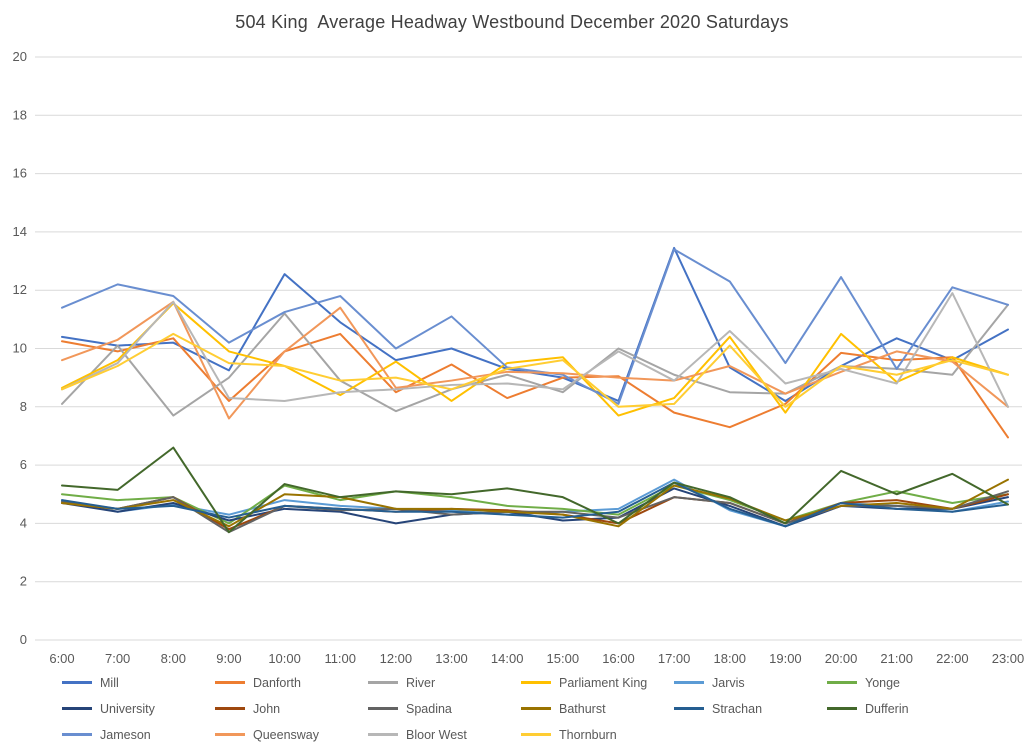 This screenshot has width=1024, height=752. I want to click on legend-label: Thornburn, so click(588, 734).